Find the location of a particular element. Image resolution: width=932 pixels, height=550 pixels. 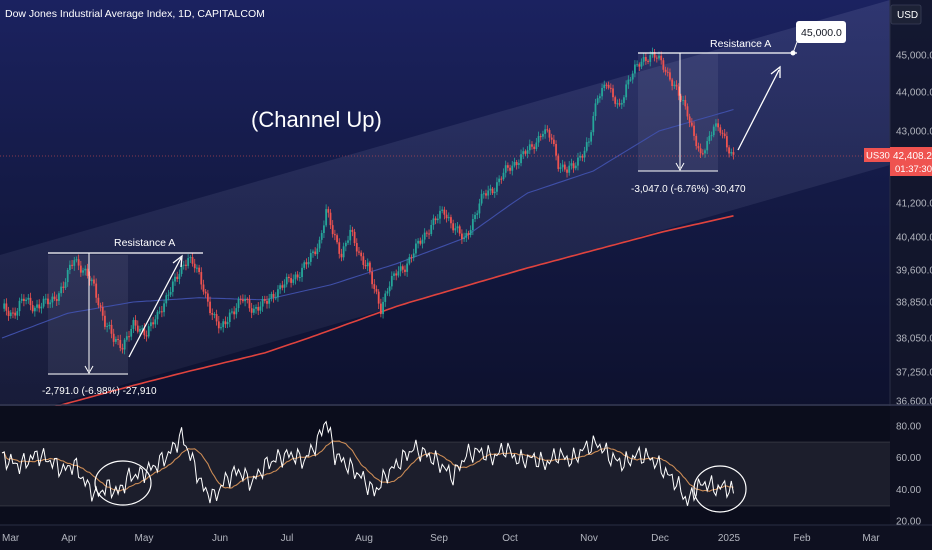

target-arrowhead is located at coordinates (775, 71).